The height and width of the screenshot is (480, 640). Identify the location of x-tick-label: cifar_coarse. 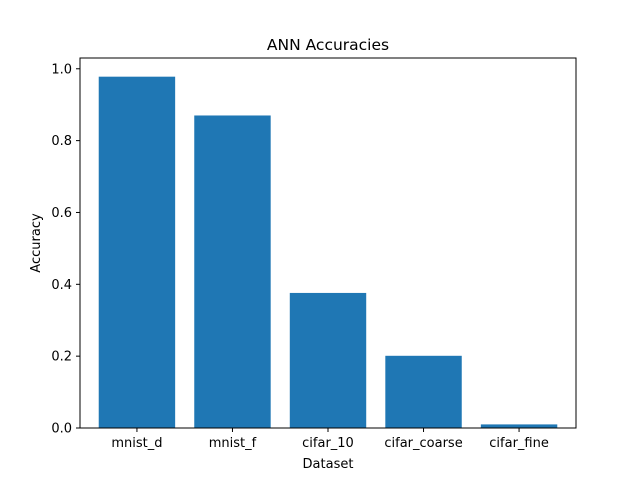
(423, 443).